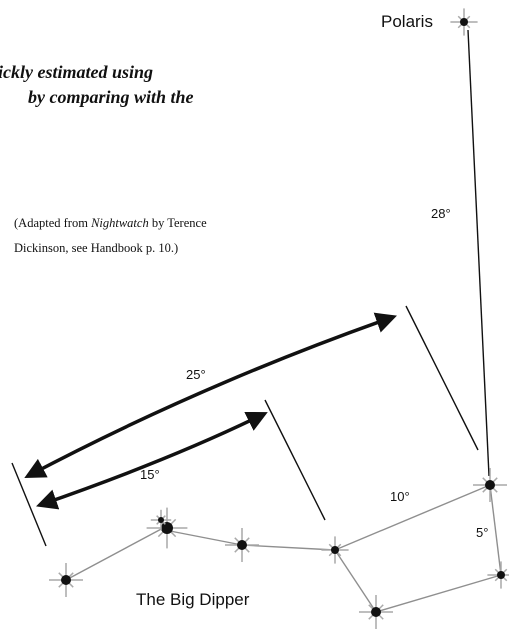 This screenshot has width=509, height=629. I want to click on star-megrez-icon, so click(335, 550).